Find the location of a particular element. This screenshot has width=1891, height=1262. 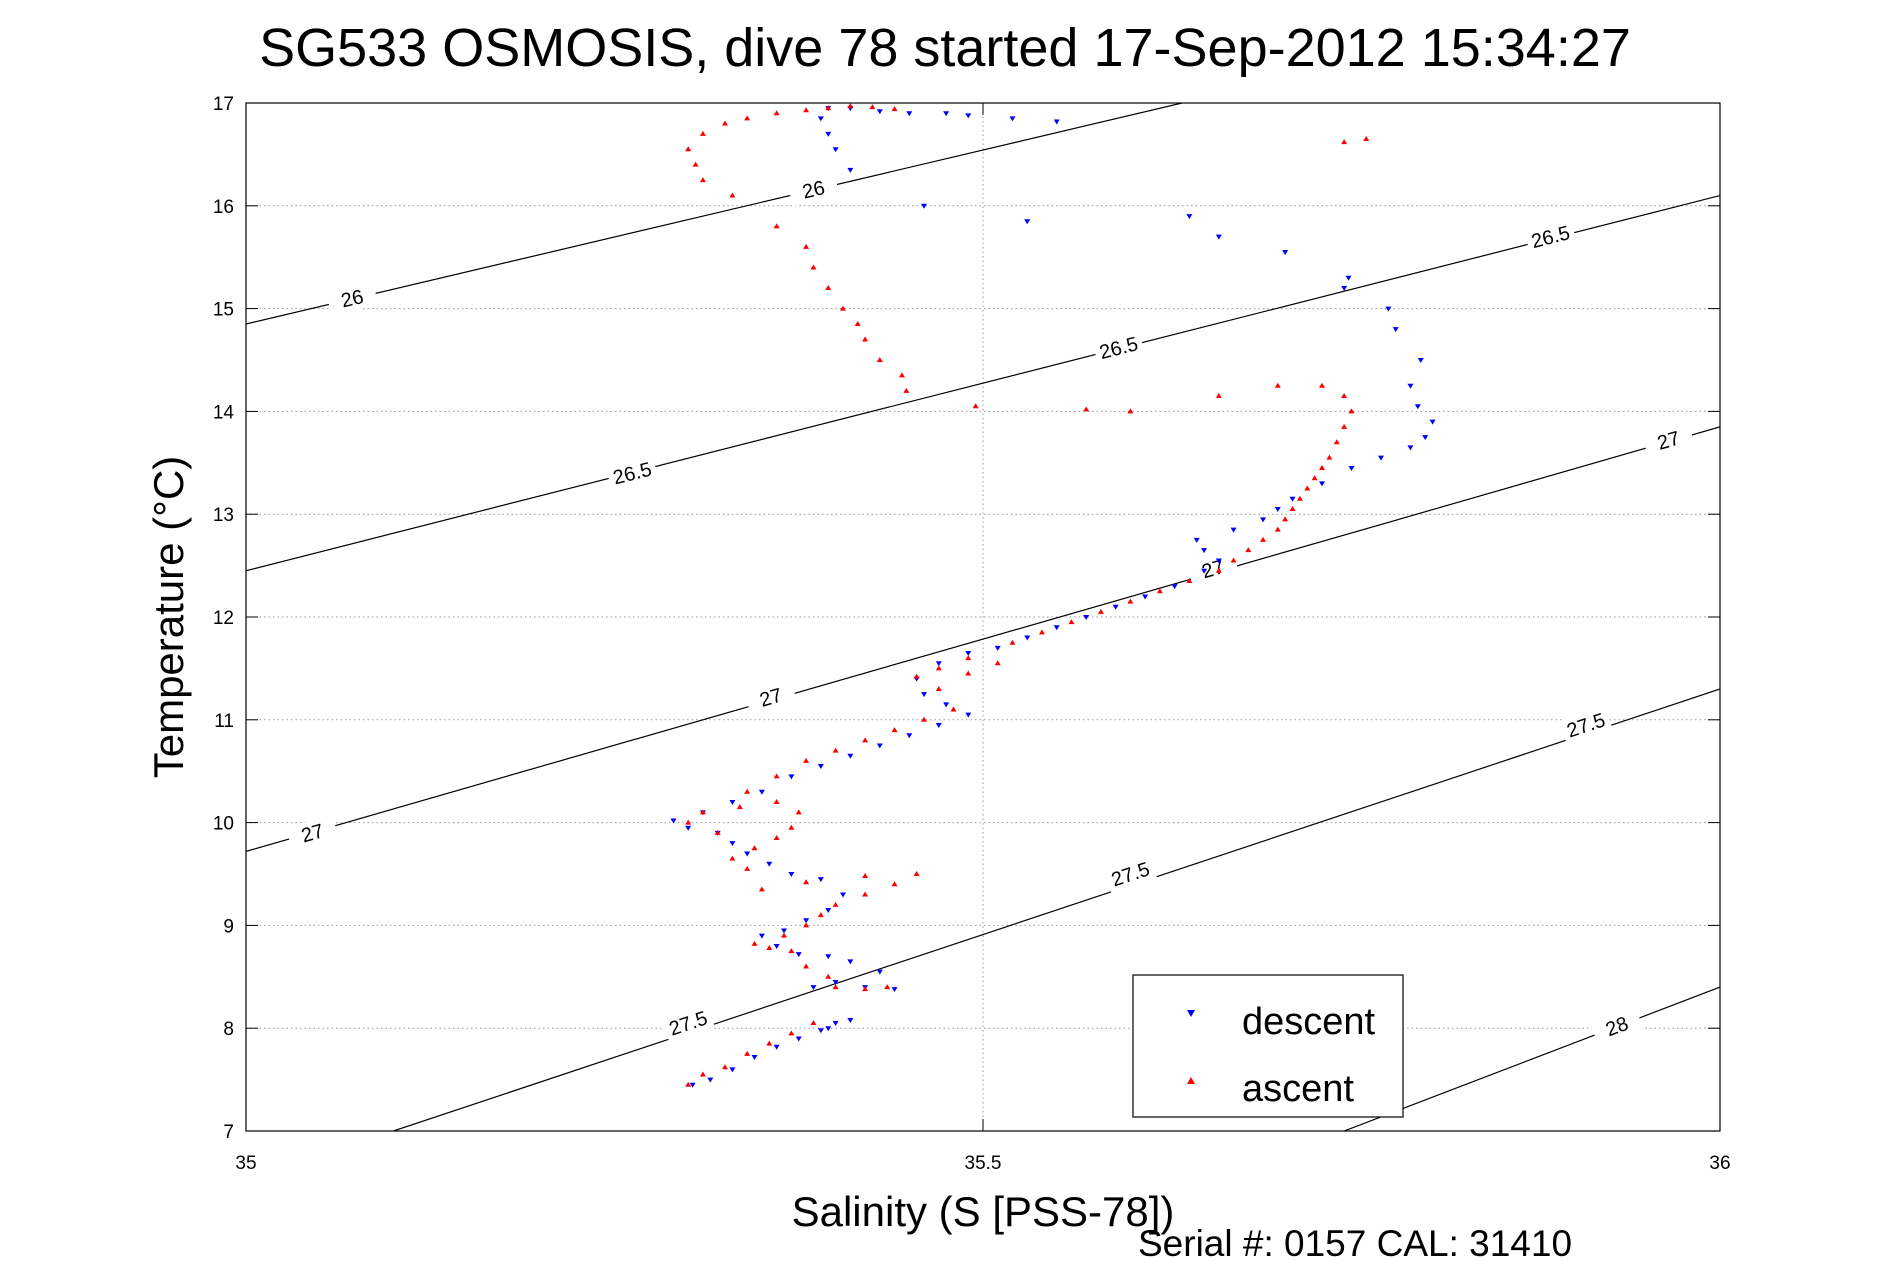

contour-line is located at coordinates (714, 214).